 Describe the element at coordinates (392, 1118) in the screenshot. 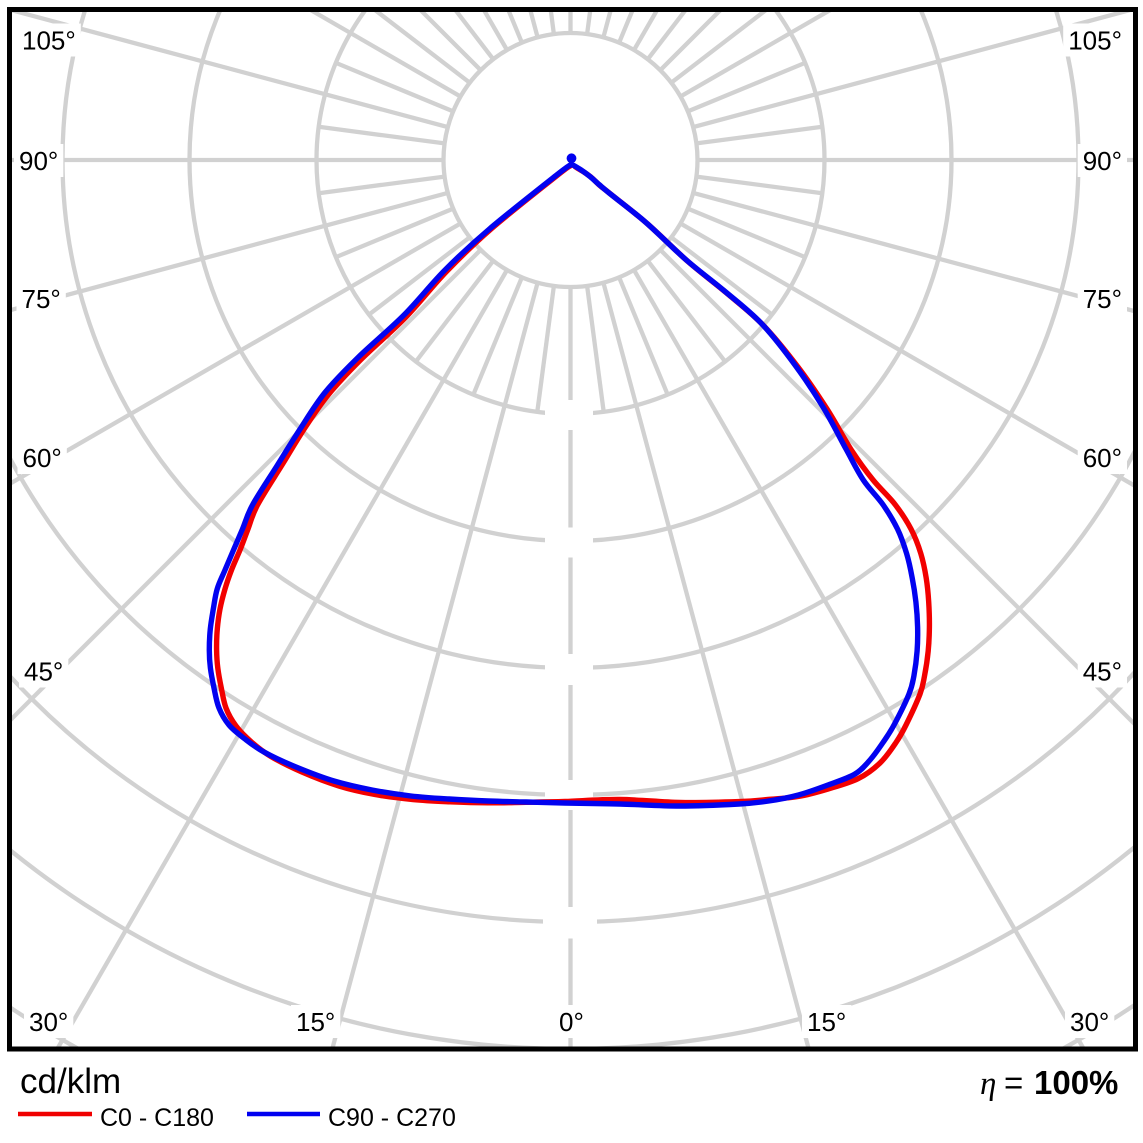

I see `svg-text: C90 - C270` at that location.